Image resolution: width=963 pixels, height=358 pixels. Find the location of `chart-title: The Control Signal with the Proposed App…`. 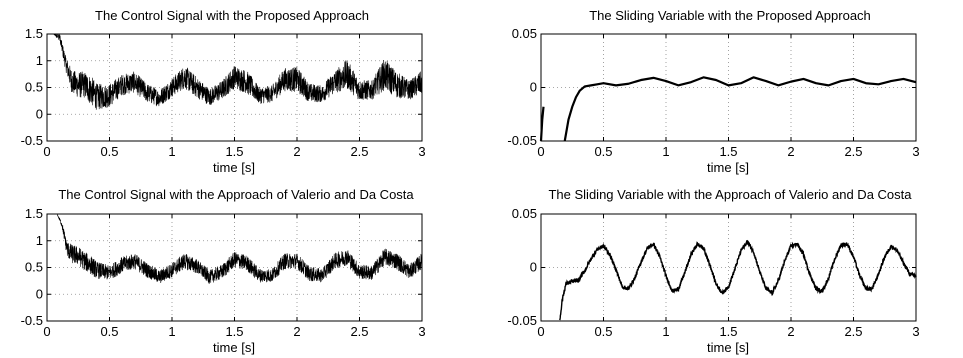

chart-title: The Control Signal with the Proposed App… is located at coordinates (232, 15).